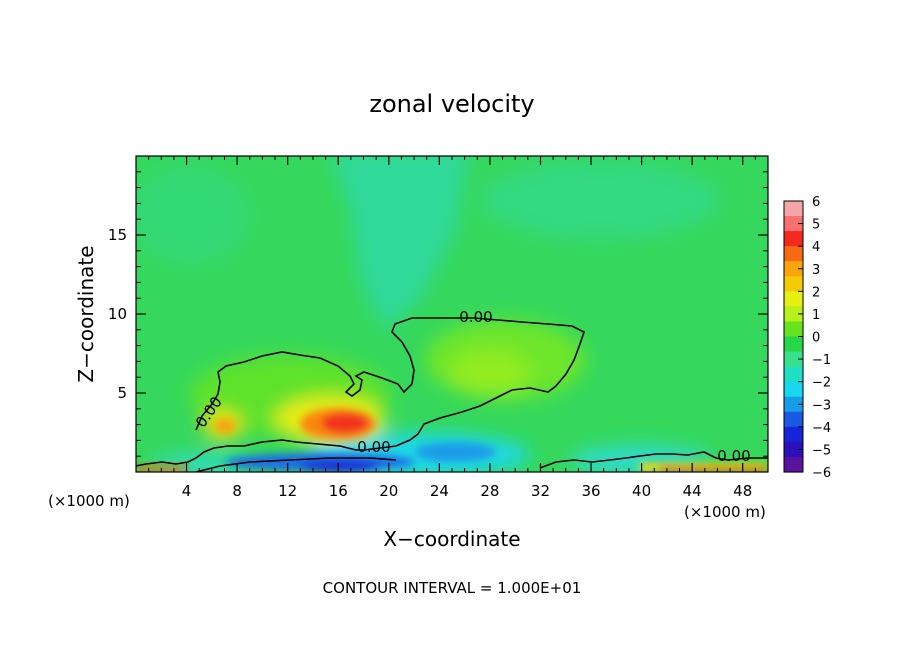  Describe the element at coordinates (225, 426) in the screenshot. I see `field-orange-left` at that location.